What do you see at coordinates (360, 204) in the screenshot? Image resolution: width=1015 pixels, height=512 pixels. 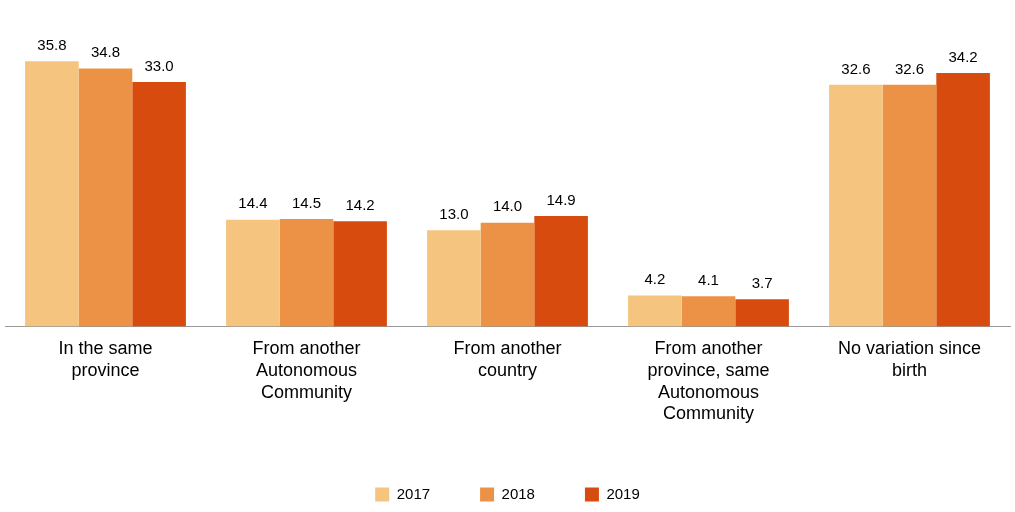 I see `data-label: 14.2` at bounding box center [360, 204].